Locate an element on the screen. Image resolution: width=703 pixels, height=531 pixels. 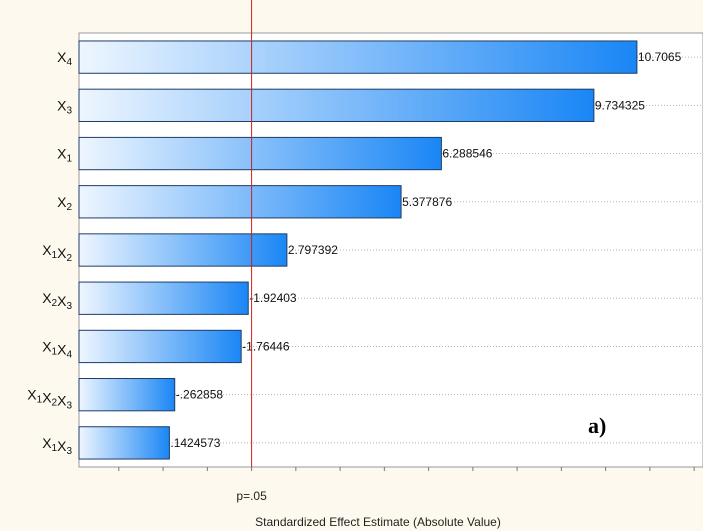
value-label: 9.734325 is located at coordinates (620, 105).